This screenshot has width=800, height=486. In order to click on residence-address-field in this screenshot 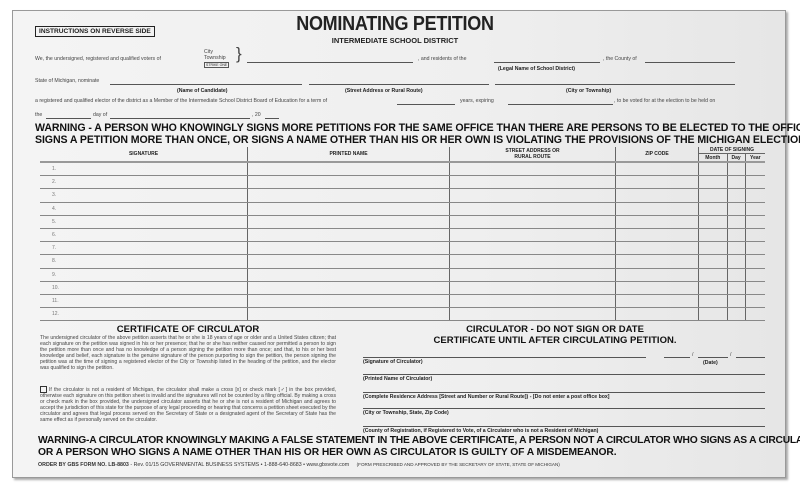, I will do `click(564, 392)`.